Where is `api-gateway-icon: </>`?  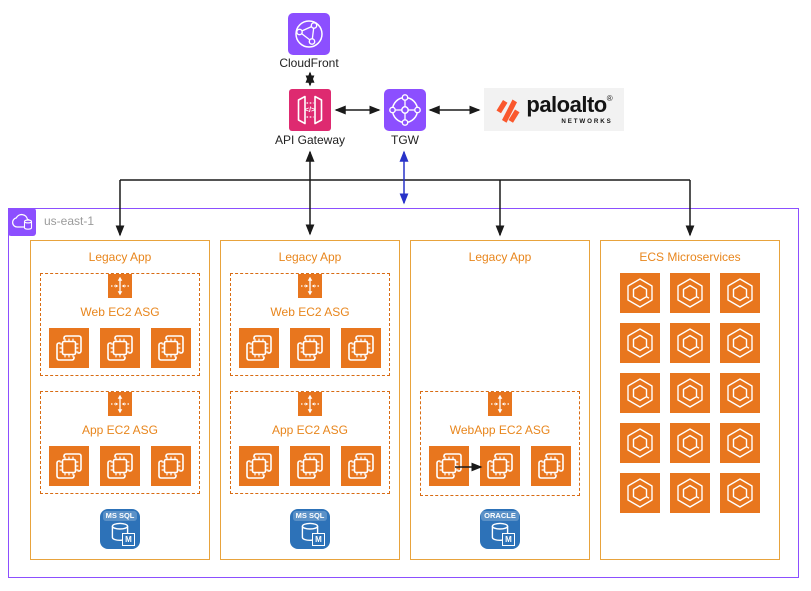 api-gateway-icon: </> is located at coordinates (310, 112).